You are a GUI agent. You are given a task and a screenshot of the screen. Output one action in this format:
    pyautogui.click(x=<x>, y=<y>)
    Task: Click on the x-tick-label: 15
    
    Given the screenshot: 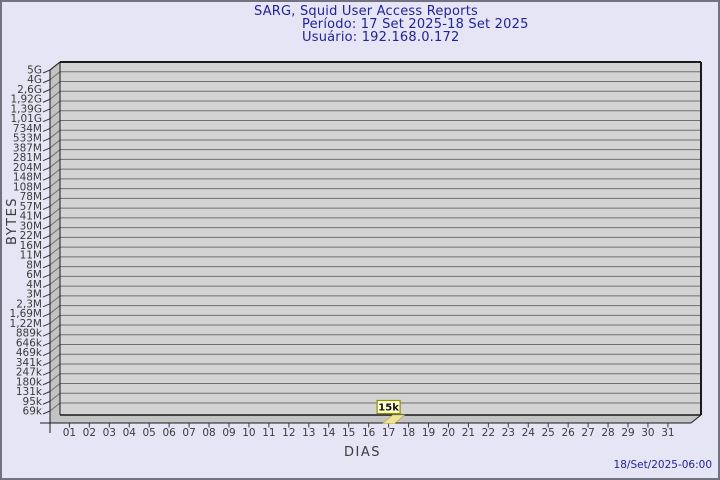 What is the action you would take?
    pyautogui.click(x=348, y=433)
    